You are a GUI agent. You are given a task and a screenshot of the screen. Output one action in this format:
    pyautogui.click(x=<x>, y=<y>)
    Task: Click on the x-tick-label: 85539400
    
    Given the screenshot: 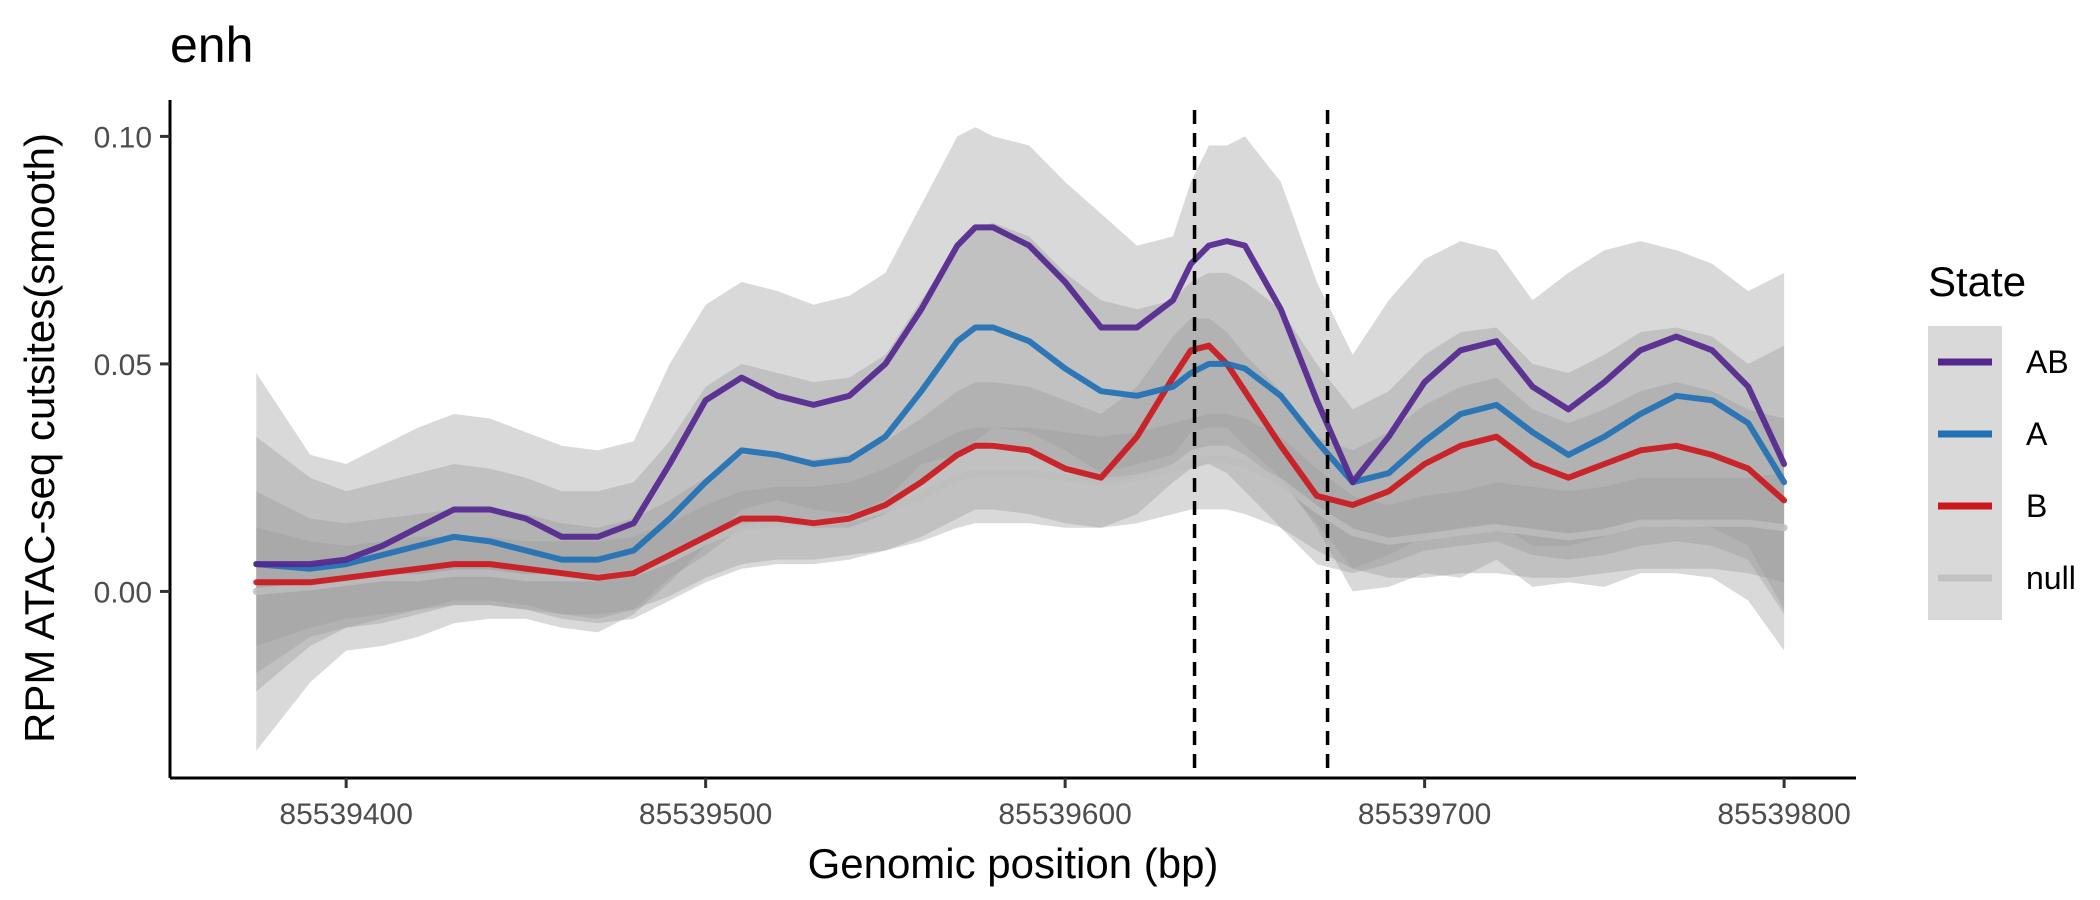 What is the action you would take?
    pyautogui.click(x=345, y=814)
    